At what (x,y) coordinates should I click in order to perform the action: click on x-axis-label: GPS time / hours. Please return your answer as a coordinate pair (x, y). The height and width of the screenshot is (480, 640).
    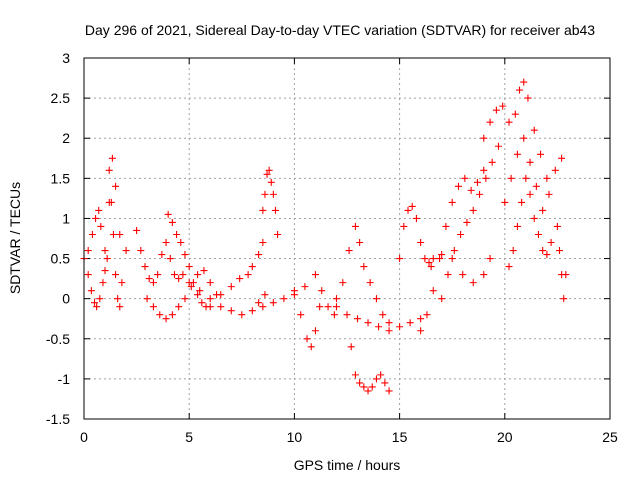
    Looking at the image, I should click on (347, 465).